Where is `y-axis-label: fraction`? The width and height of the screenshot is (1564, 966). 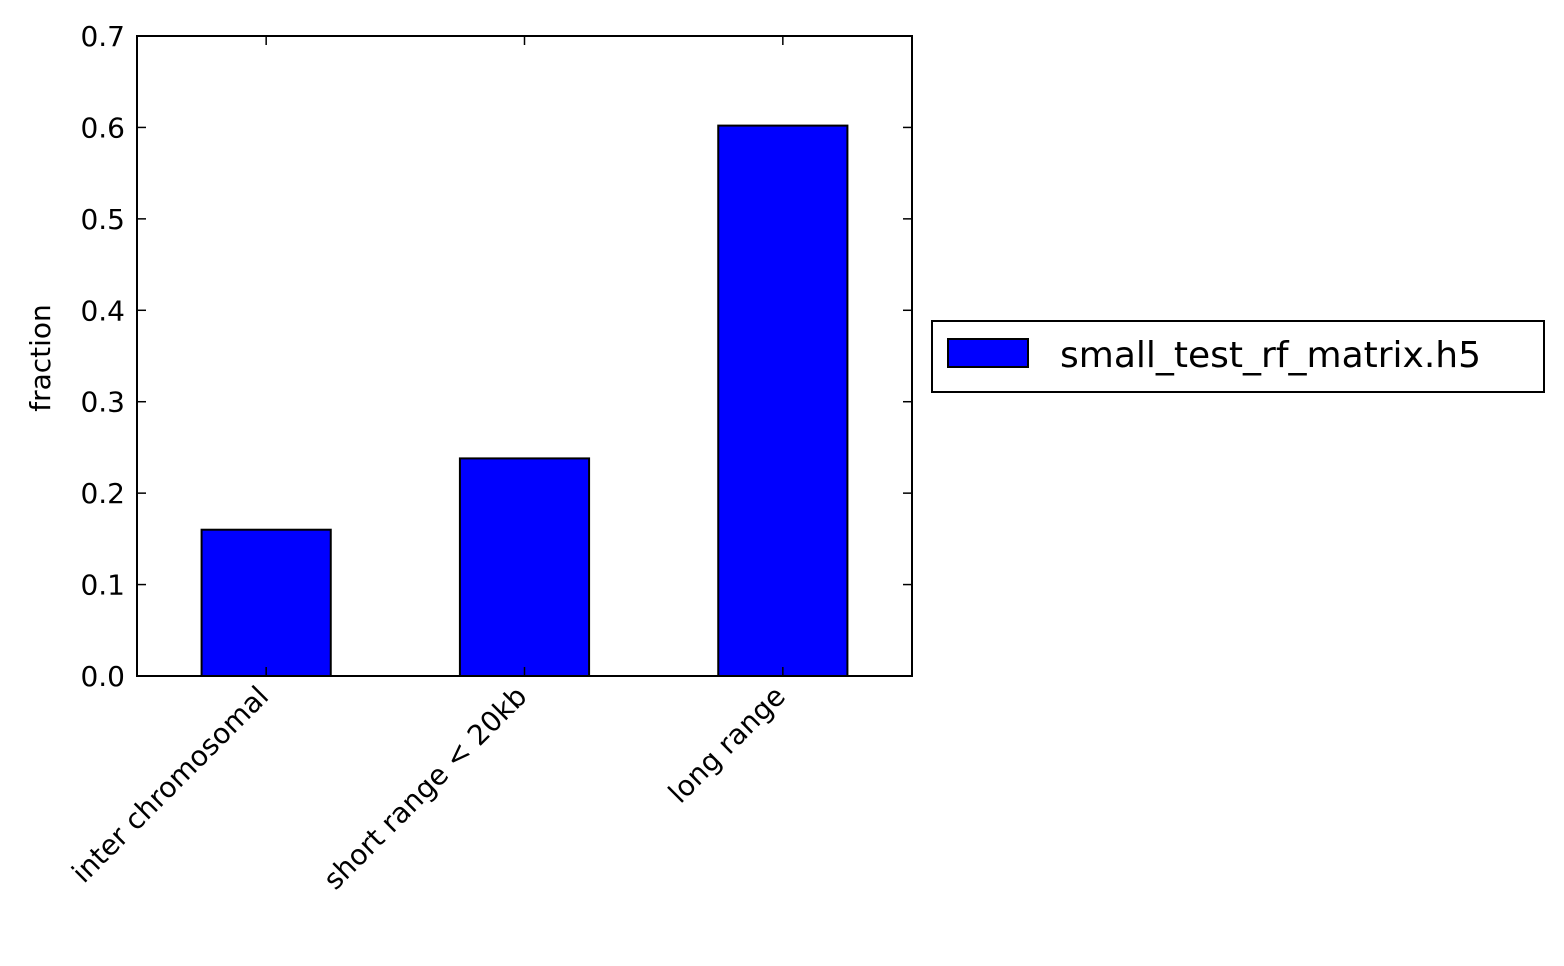 y-axis-label: fraction is located at coordinates (40, 358).